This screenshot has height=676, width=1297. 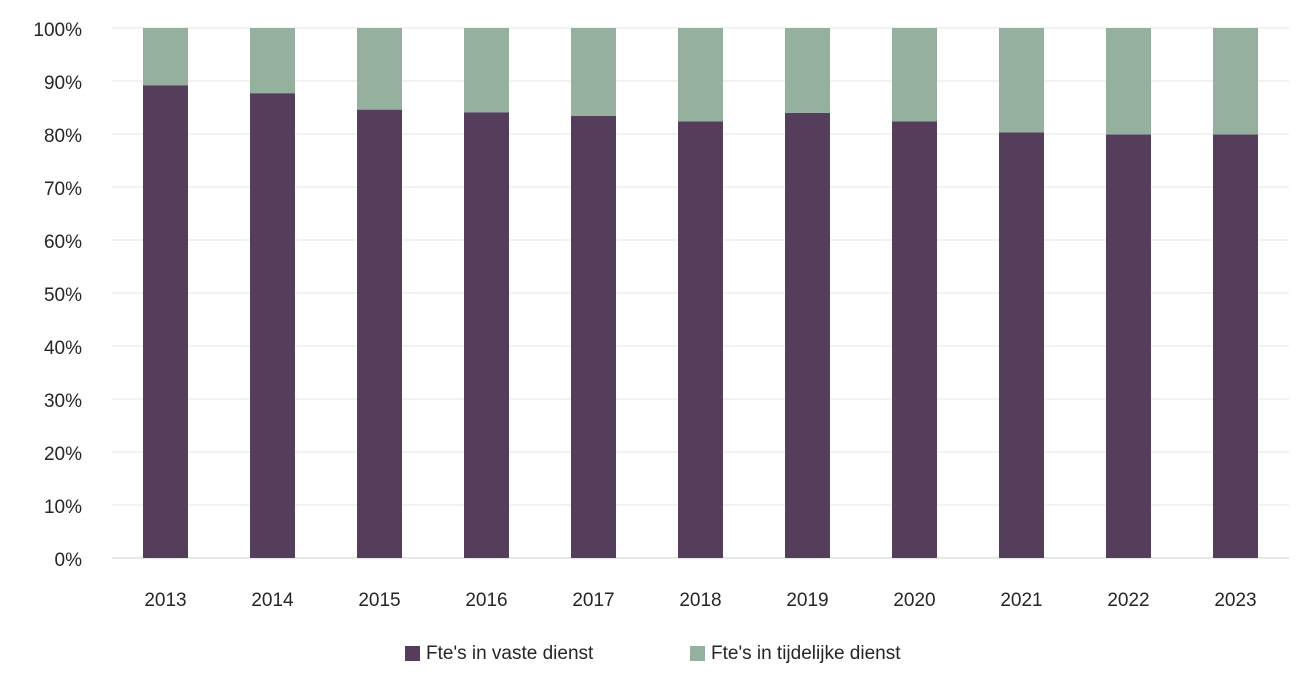 What do you see at coordinates (1021, 600) in the screenshot?
I see `x-tick-label: 2021` at bounding box center [1021, 600].